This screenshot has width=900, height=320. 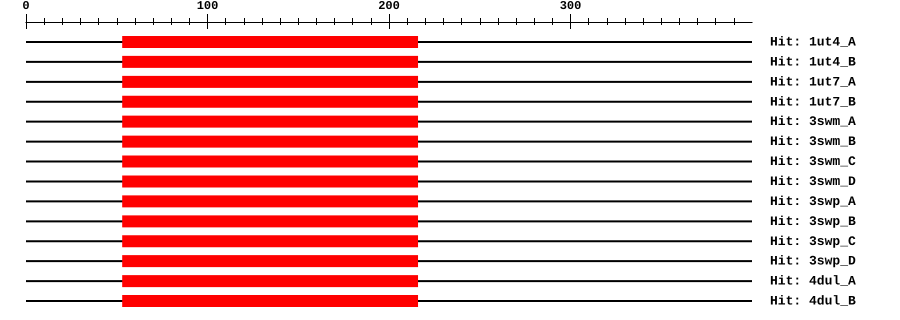 What do you see at coordinates (813, 62) in the screenshot?
I see `y-tick-label: Hit: 1ut4_B` at bounding box center [813, 62].